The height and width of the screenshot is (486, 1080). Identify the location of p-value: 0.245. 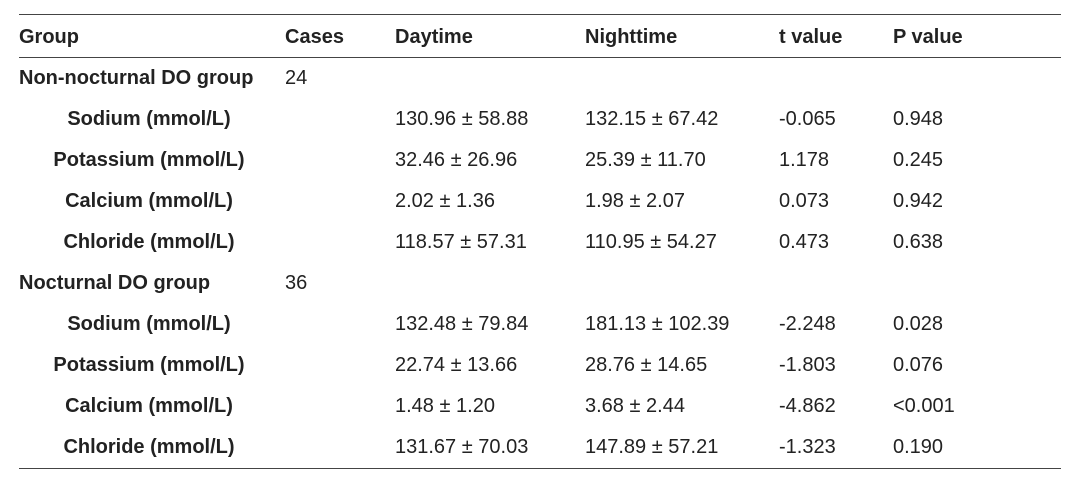
(918, 160).